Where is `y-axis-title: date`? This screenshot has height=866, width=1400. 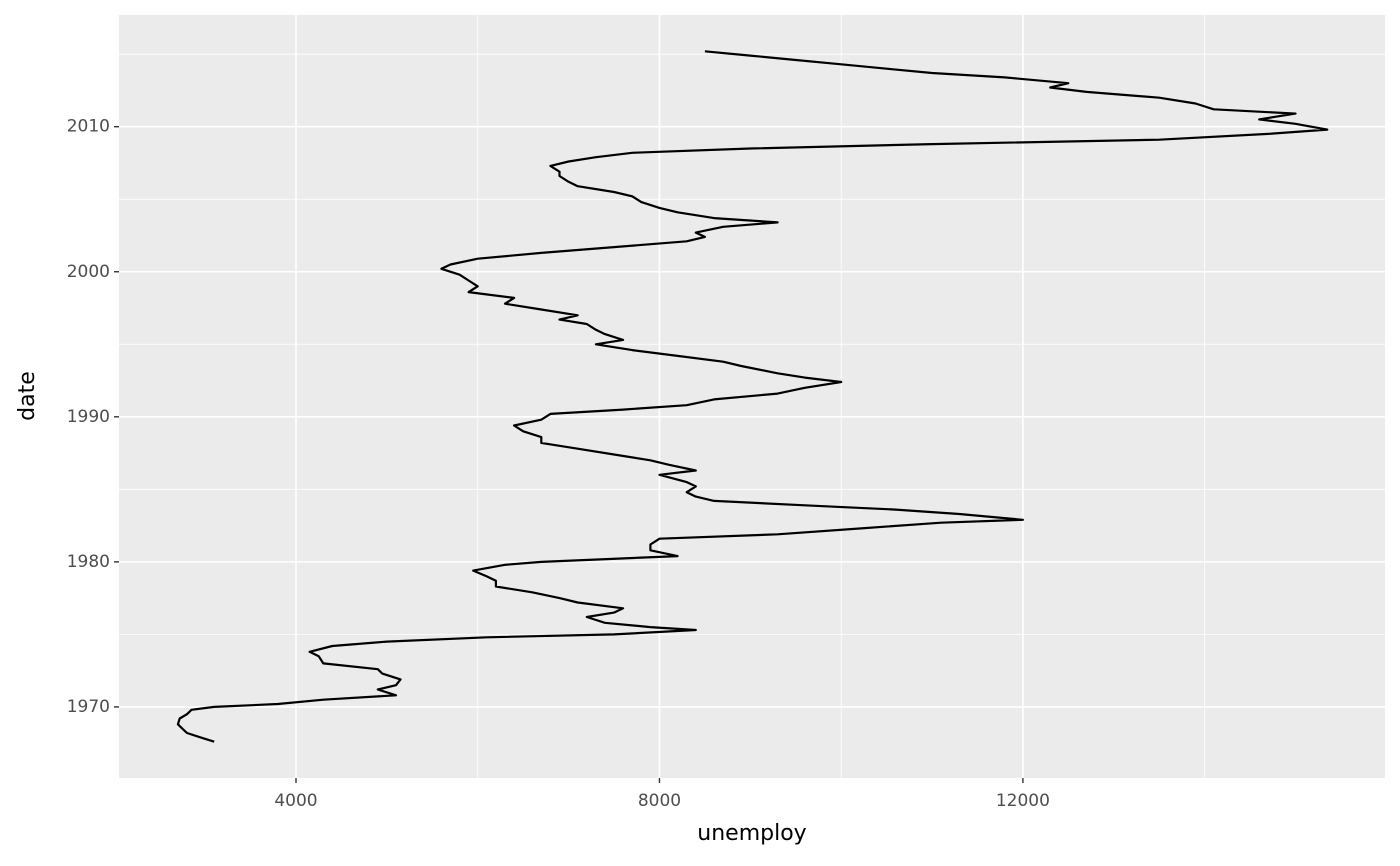 y-axis-title: date is located at coordinates (27, 396).